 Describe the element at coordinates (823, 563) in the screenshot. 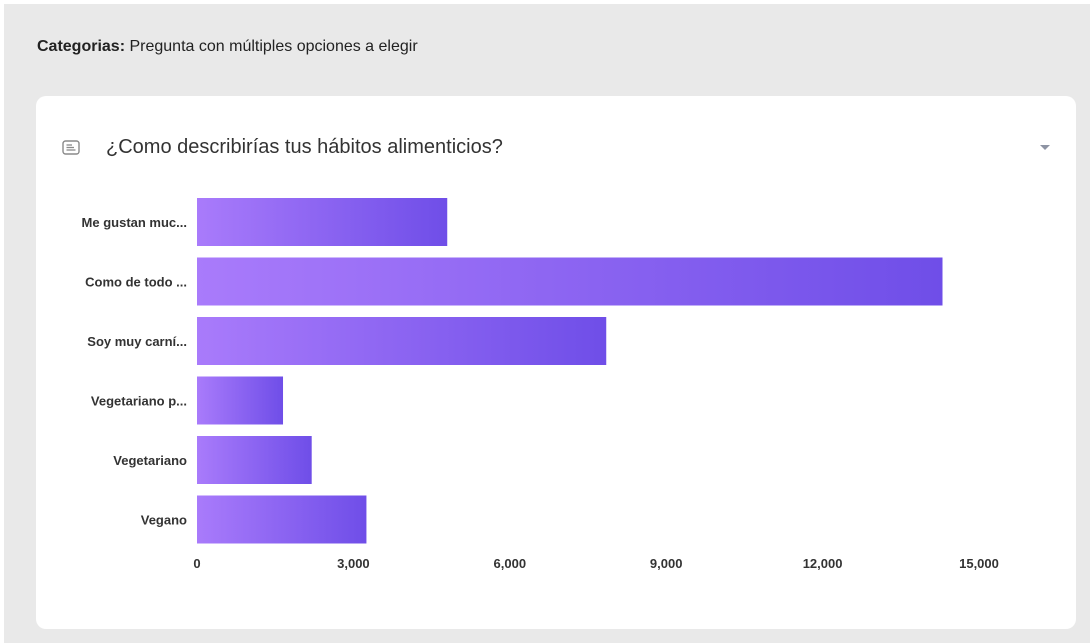

I see `x-tick-label: 12,000` at that location.